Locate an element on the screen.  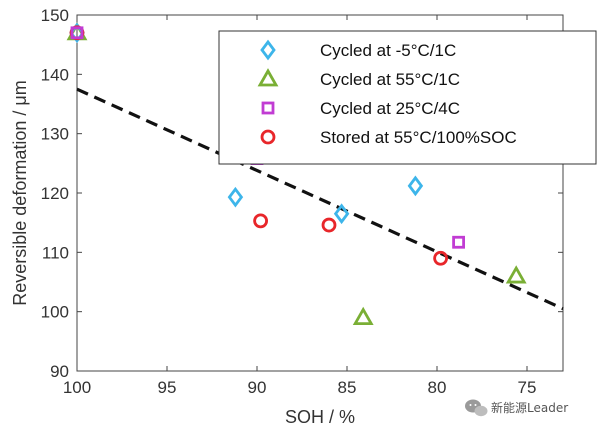
wechat-icon is located at coordinates (476, 408).